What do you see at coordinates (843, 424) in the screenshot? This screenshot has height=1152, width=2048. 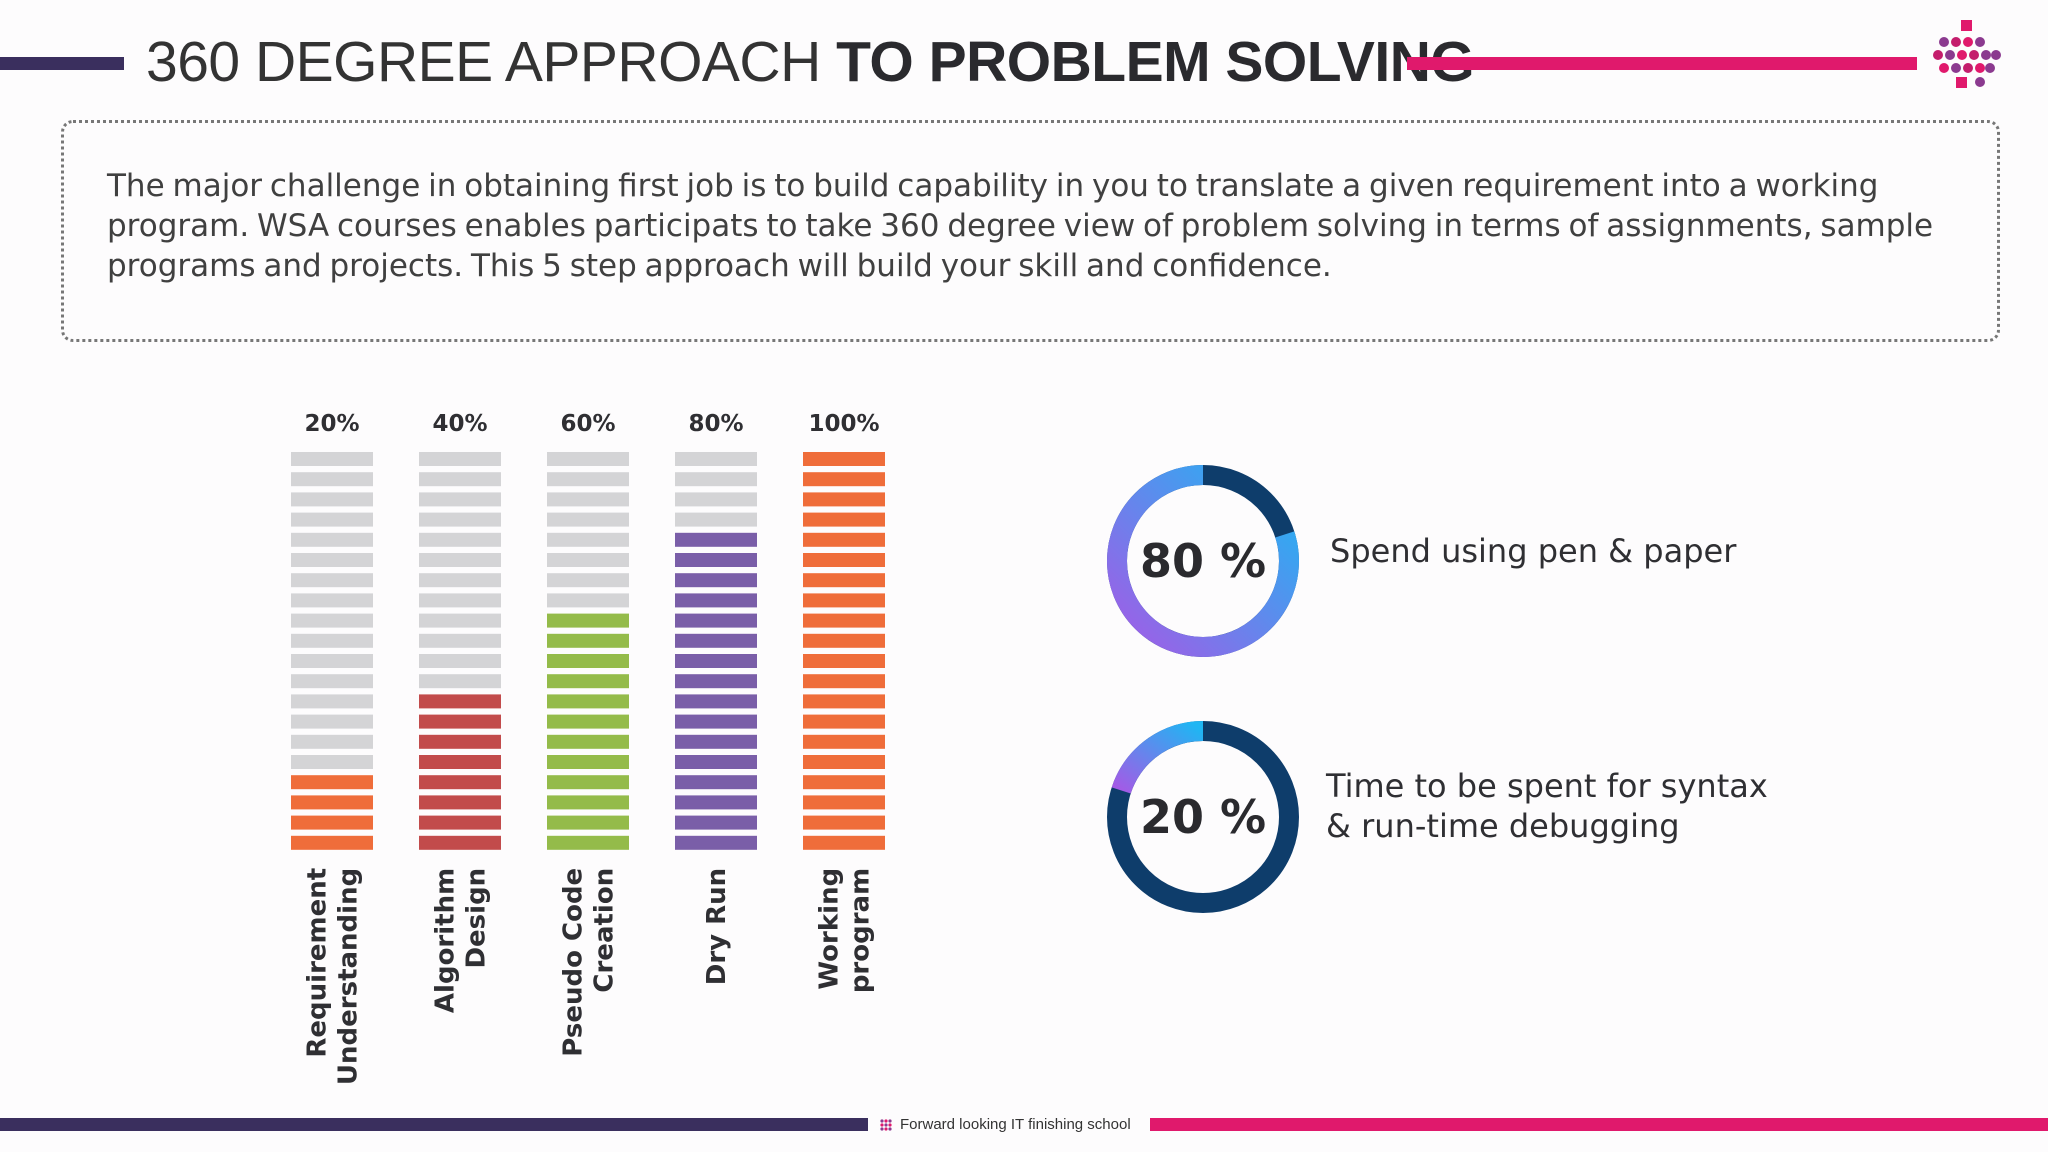 I see `bar-value-label: 100%` at bounding box center [843, 424].